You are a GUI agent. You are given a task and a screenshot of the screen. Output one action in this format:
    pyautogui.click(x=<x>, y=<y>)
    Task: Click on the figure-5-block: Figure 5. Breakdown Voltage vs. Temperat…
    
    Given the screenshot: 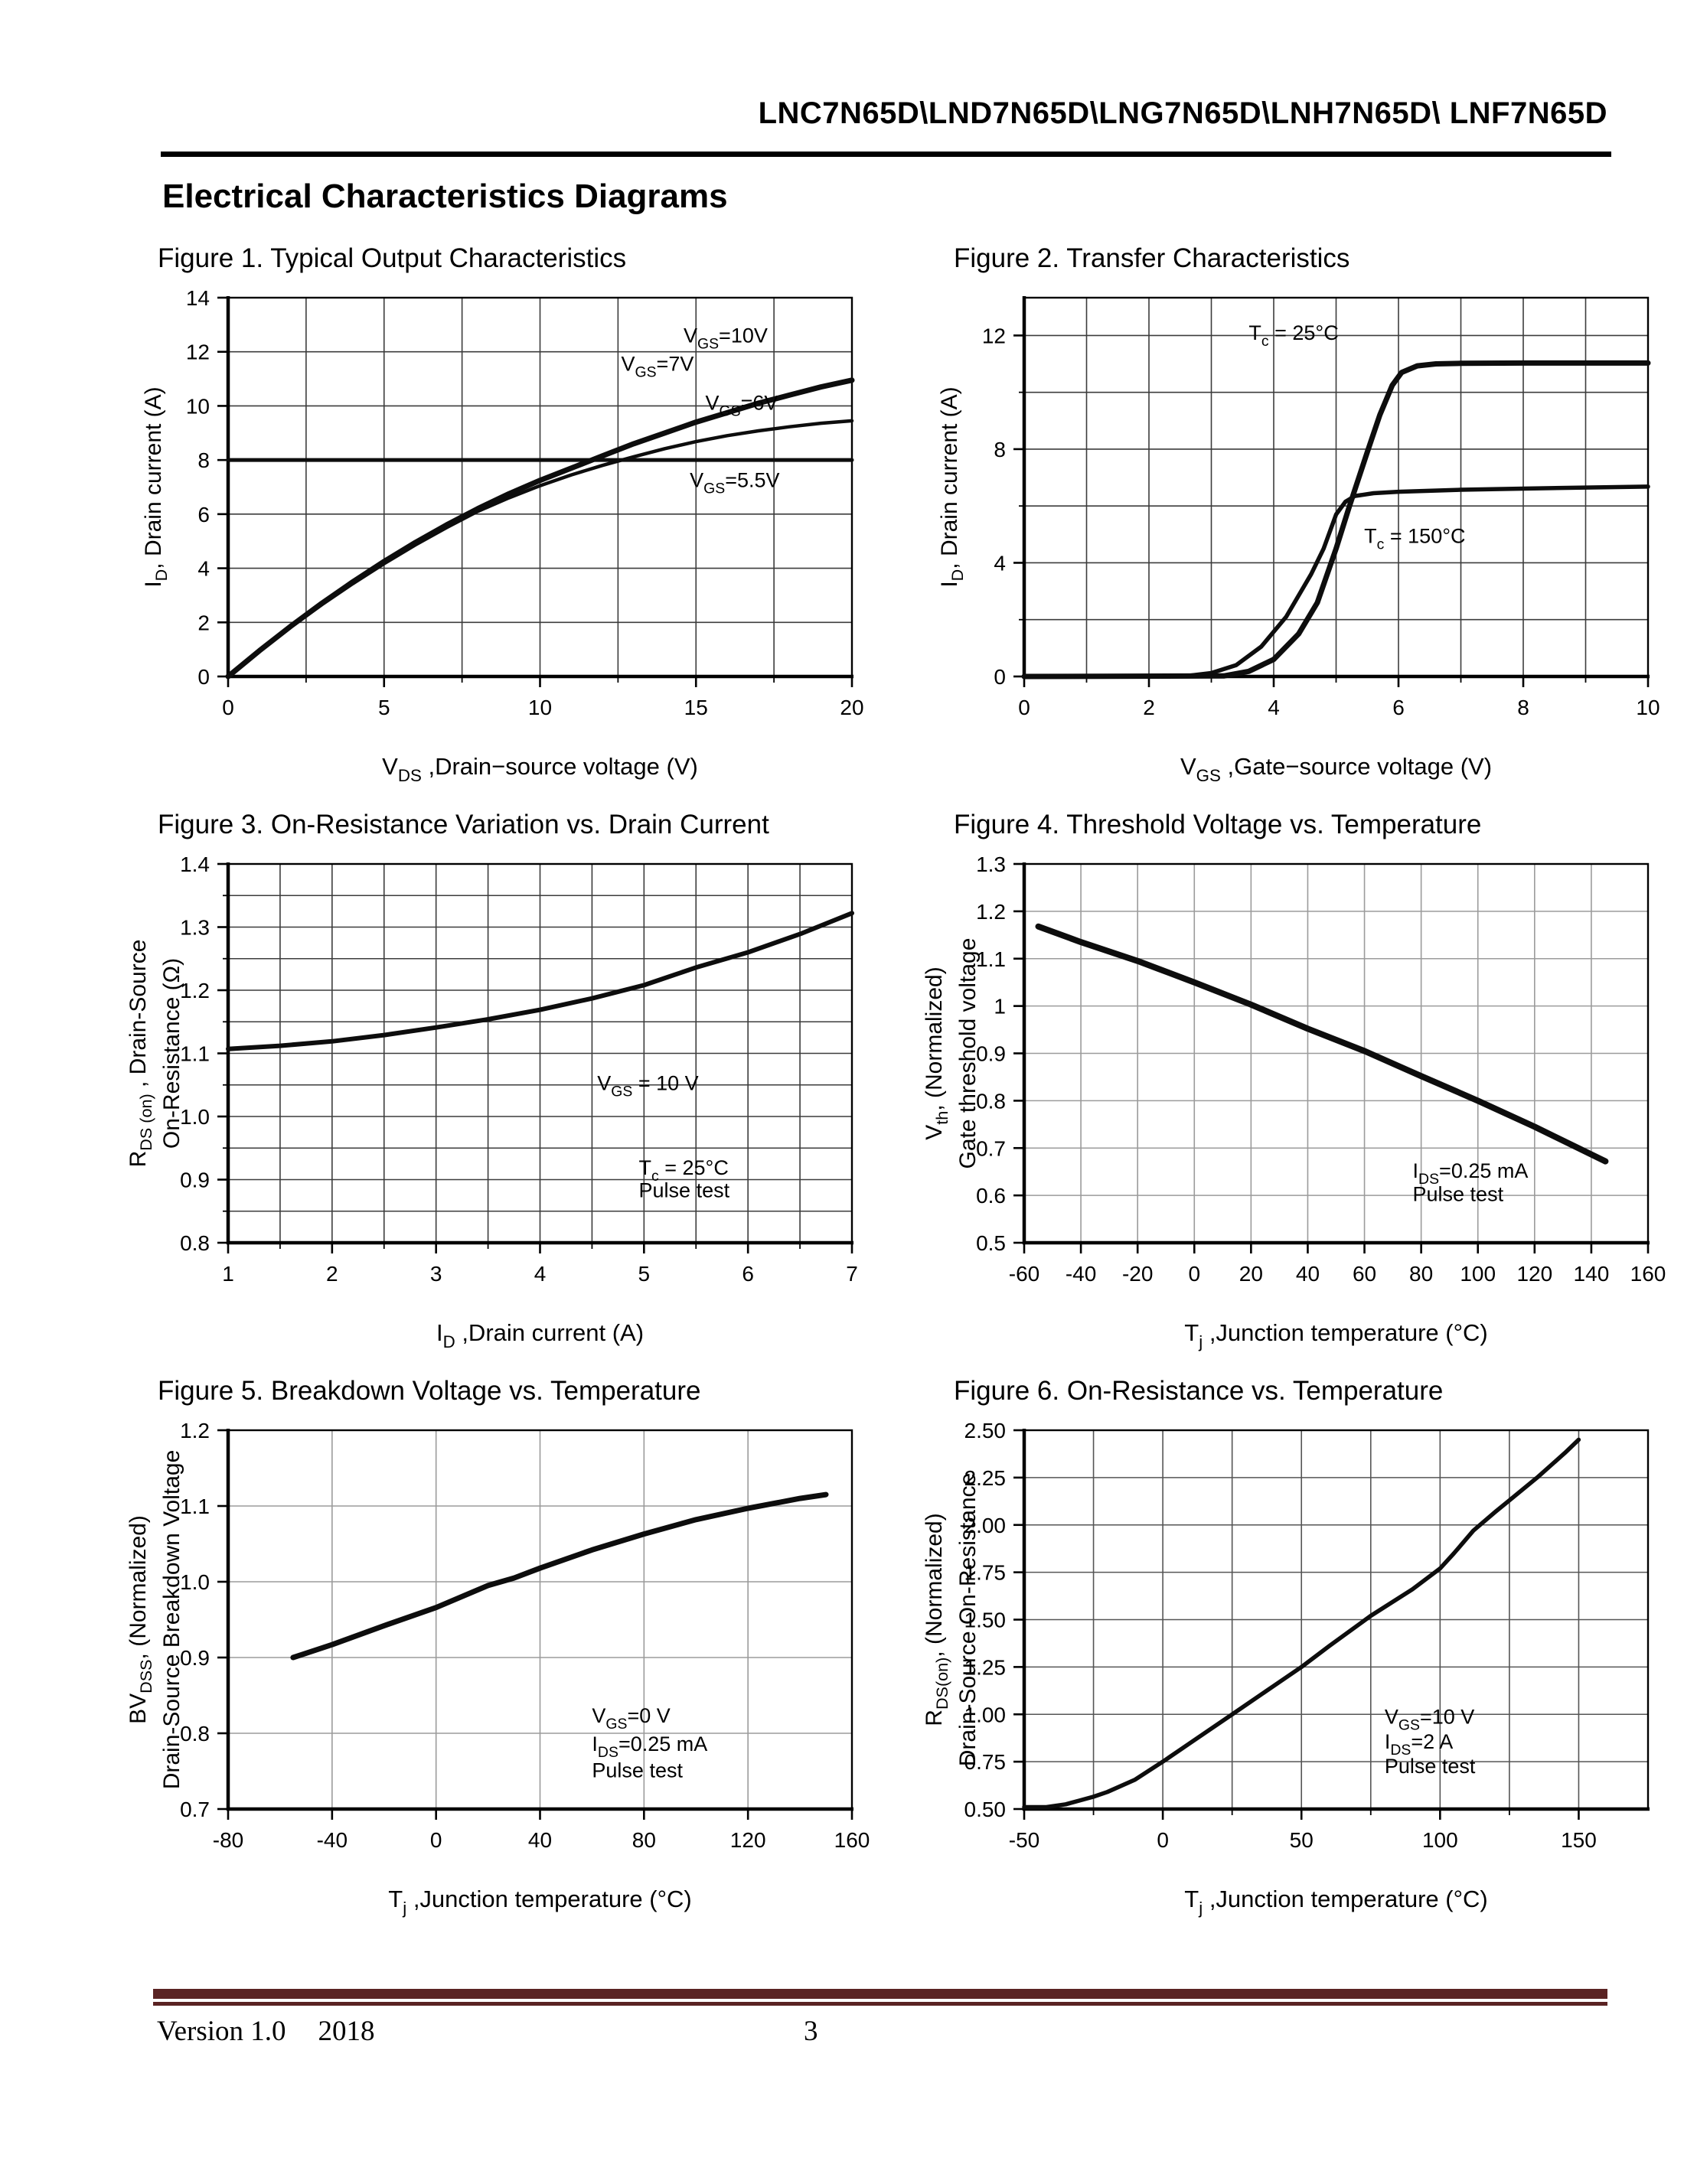 What is the action you would take?
    pyautogui.click(x=499, y=1658)
    